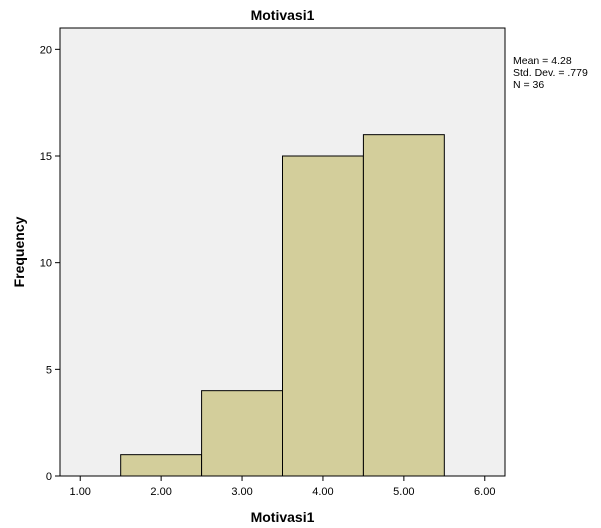  What do you see at coordinates (322, 492) in the screenshot?
I see `x-tick-label: 4.00` at bounding box center [322, 492].